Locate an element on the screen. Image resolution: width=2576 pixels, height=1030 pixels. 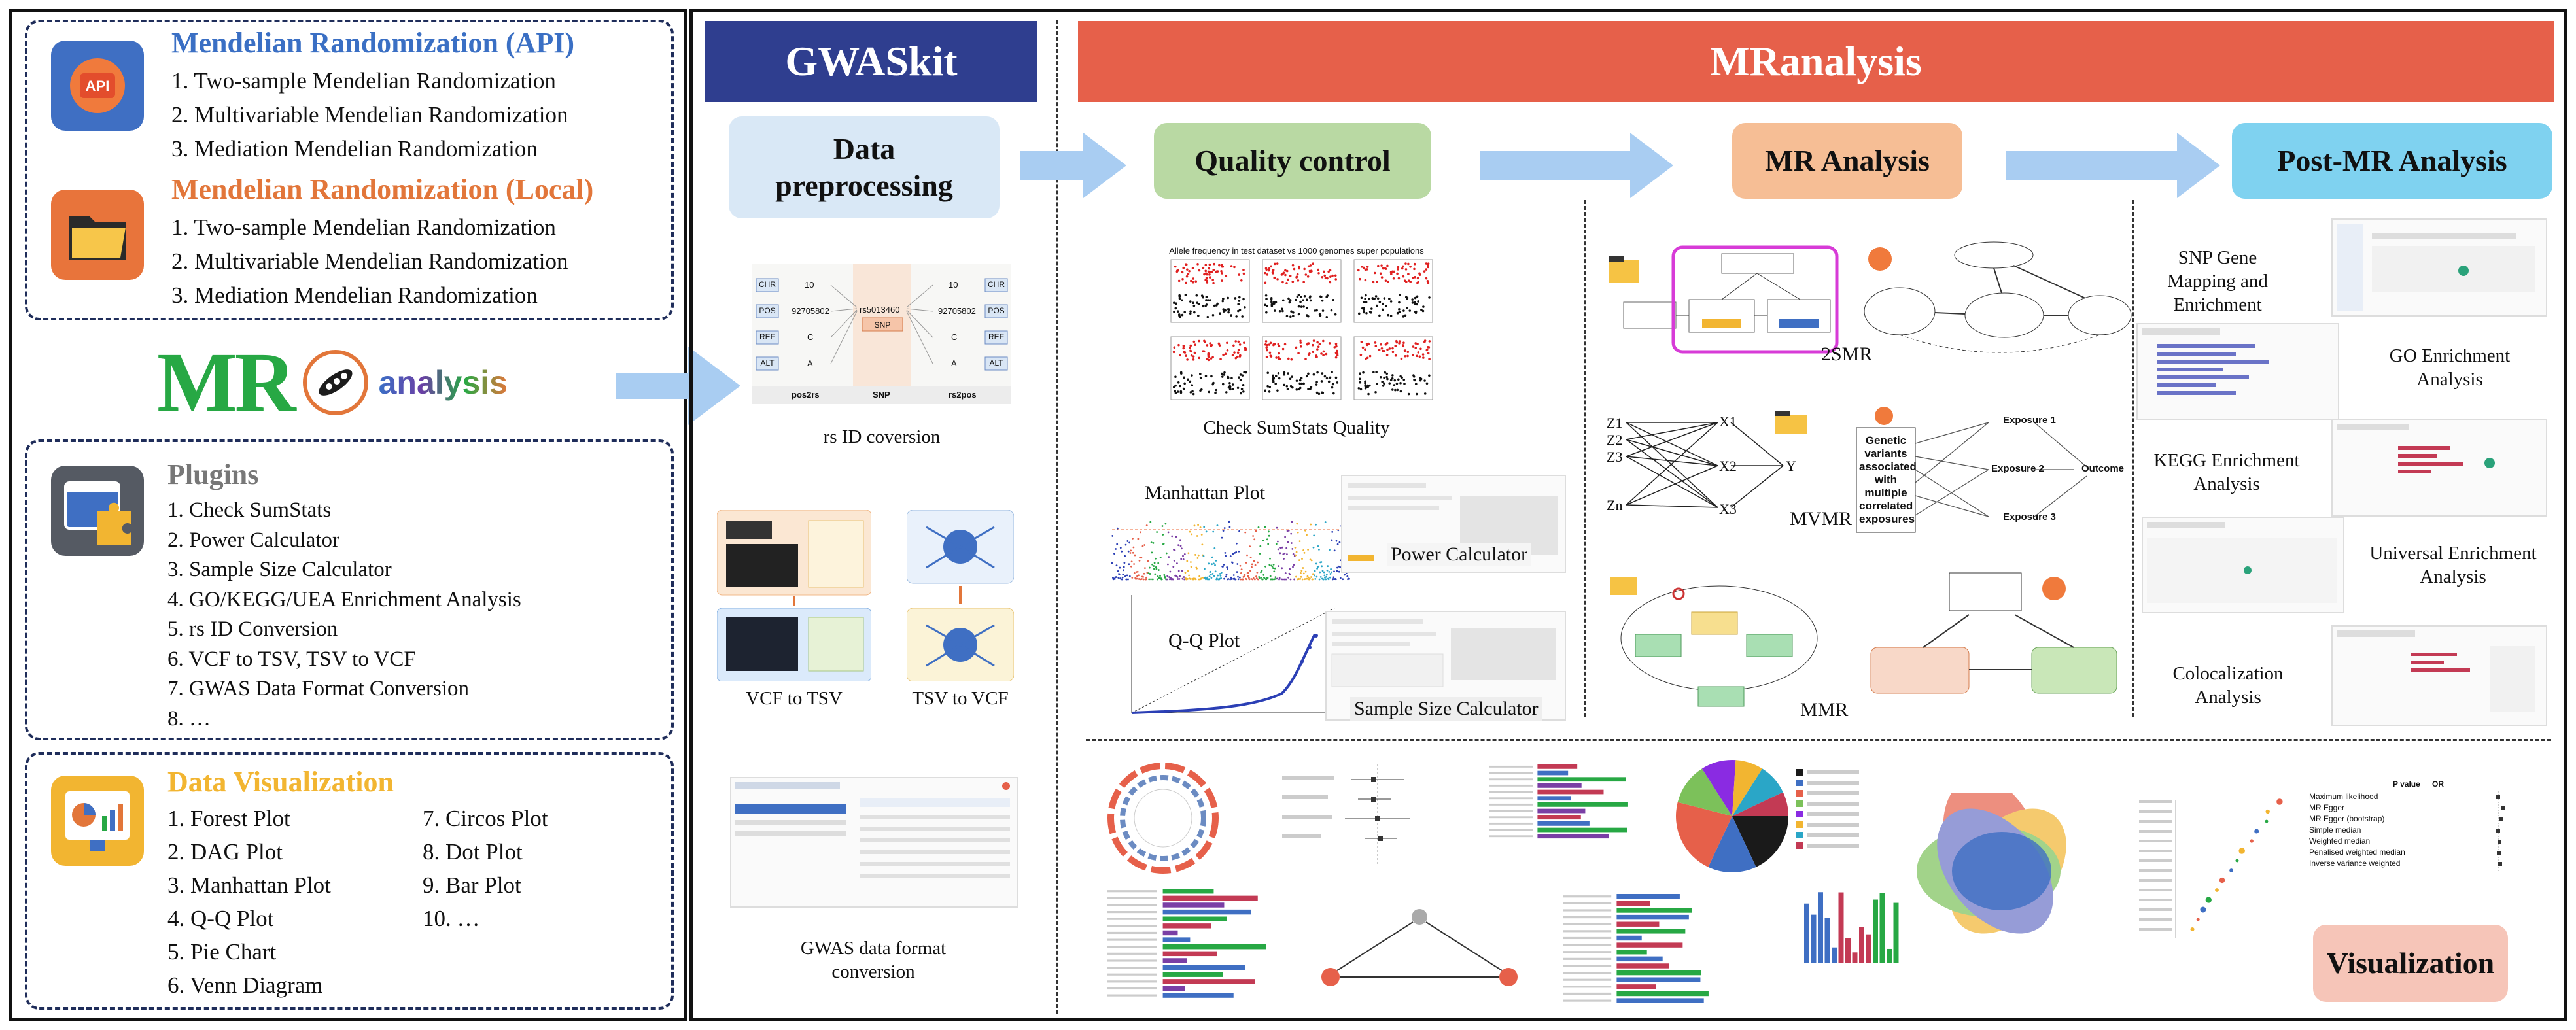
rsid-ref-value-right: C is located at coordinates (955, 337).